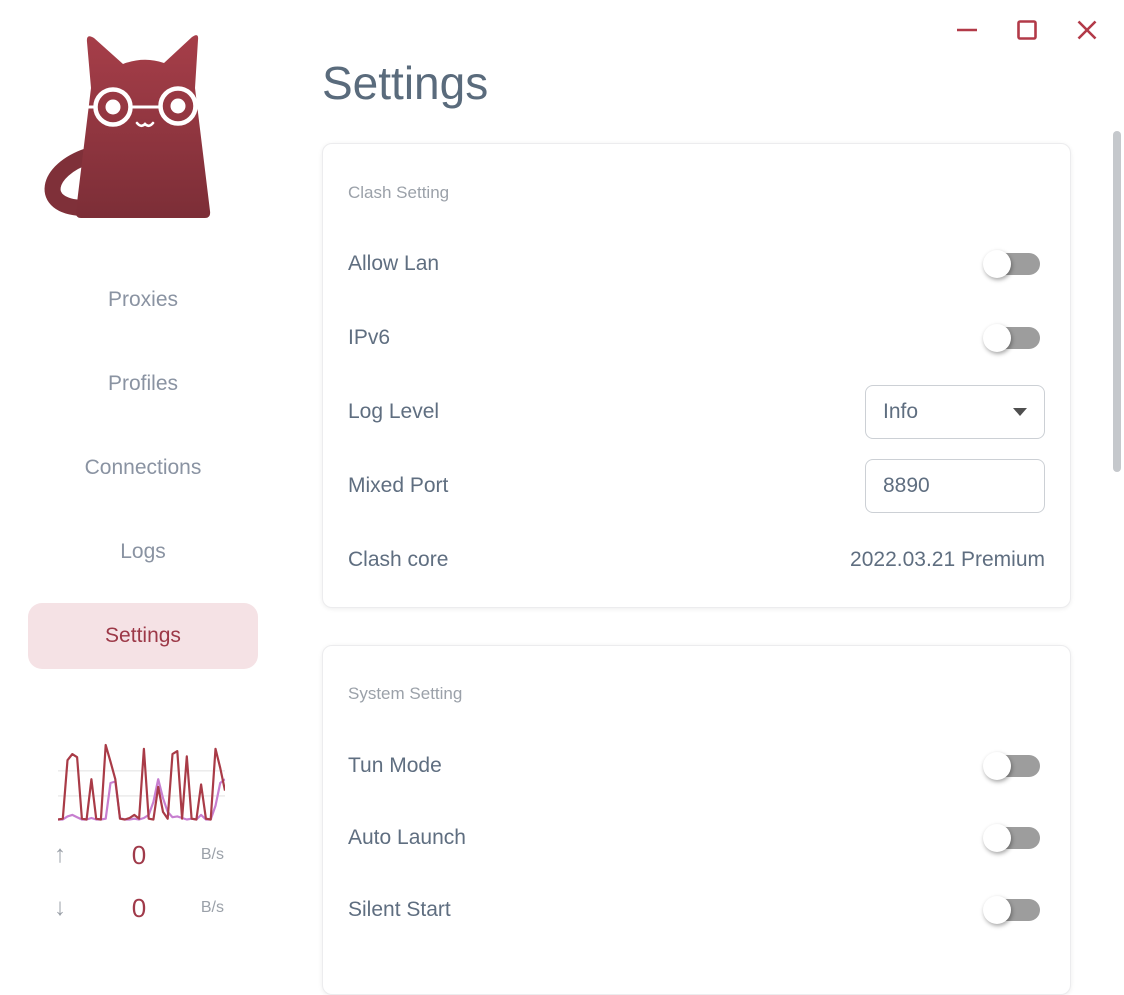 This screenshot has height=995, width=1124. I want to click on mixed-port-label: Mixed Port, so click(398, 485).